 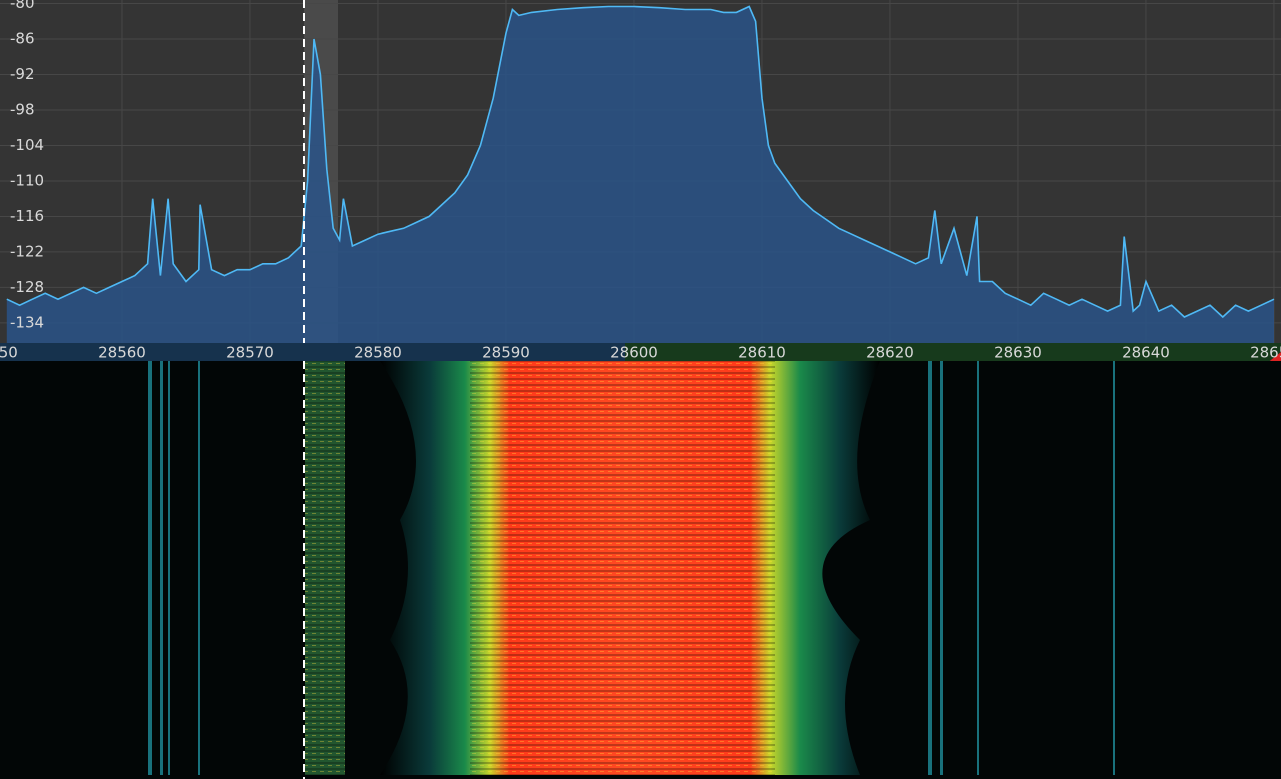 What do you see at coordinates (634, 353) in the screenshot?
I see `x-tick-label: 28600` at bounding box center [634, 353].